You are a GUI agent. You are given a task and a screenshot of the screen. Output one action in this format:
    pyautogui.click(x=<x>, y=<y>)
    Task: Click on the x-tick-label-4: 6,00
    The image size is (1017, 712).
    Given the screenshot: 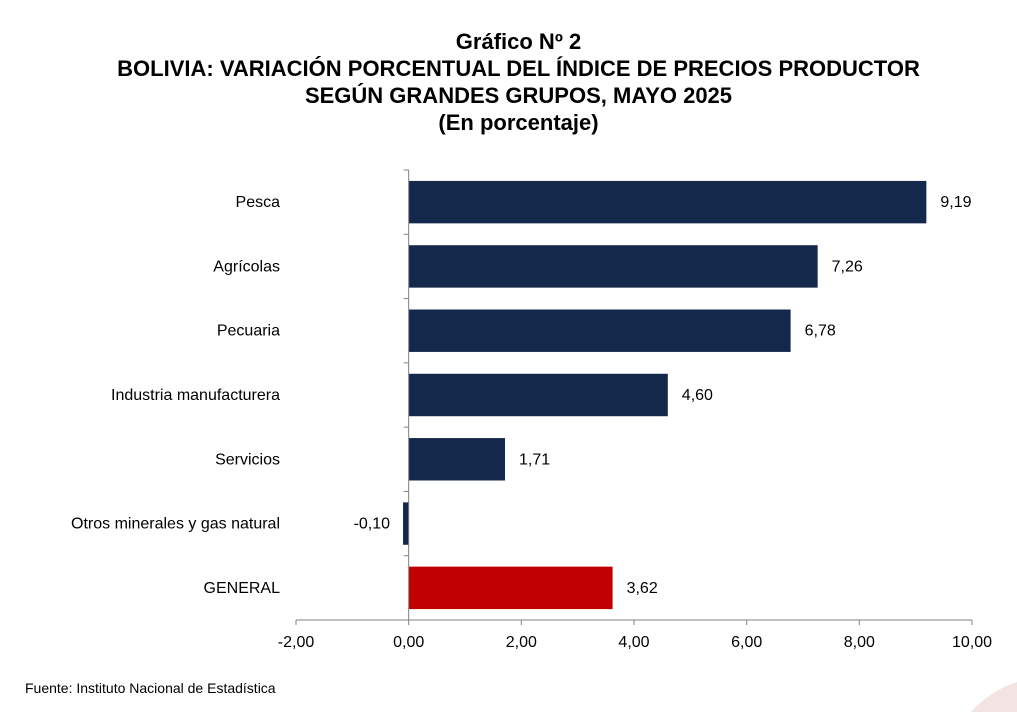 What is the action you would take?
    pyautogui.click(x=746, y=642)
    